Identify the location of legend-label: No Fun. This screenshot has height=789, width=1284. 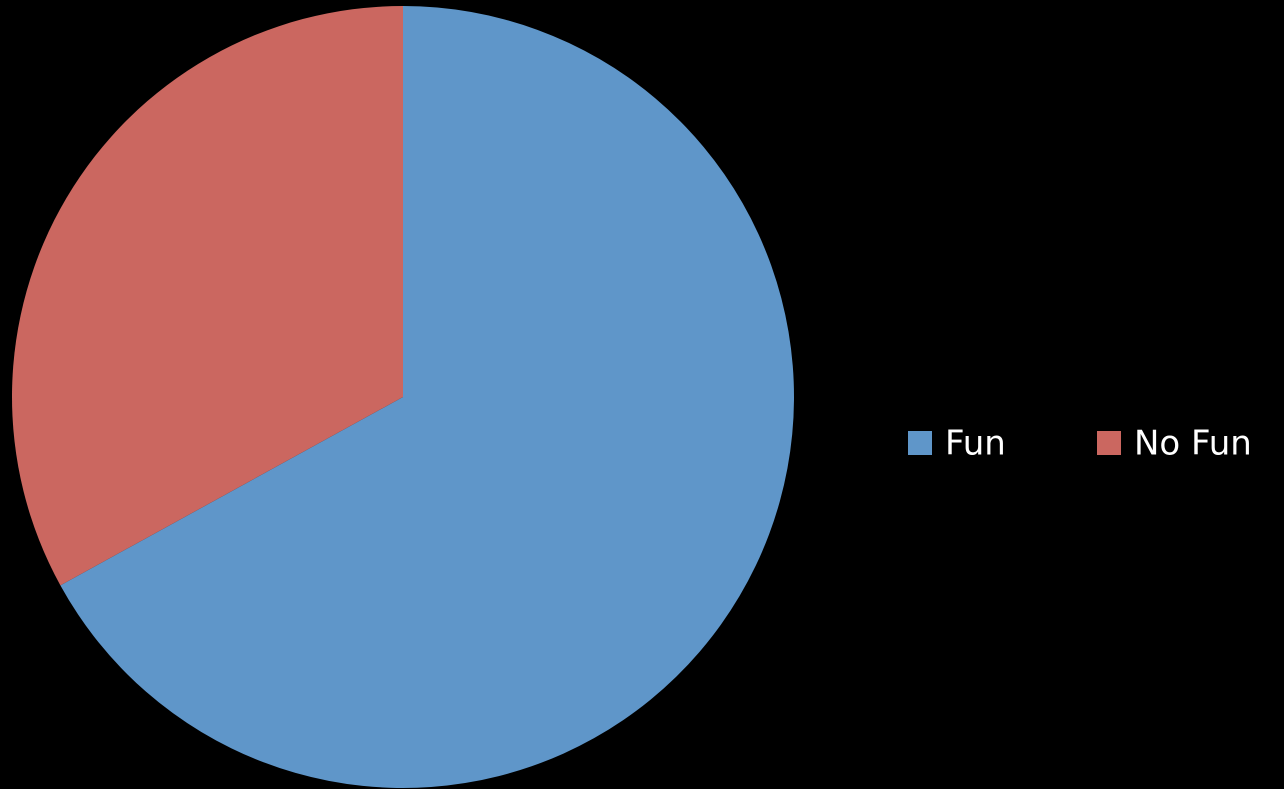
(1193, 444).